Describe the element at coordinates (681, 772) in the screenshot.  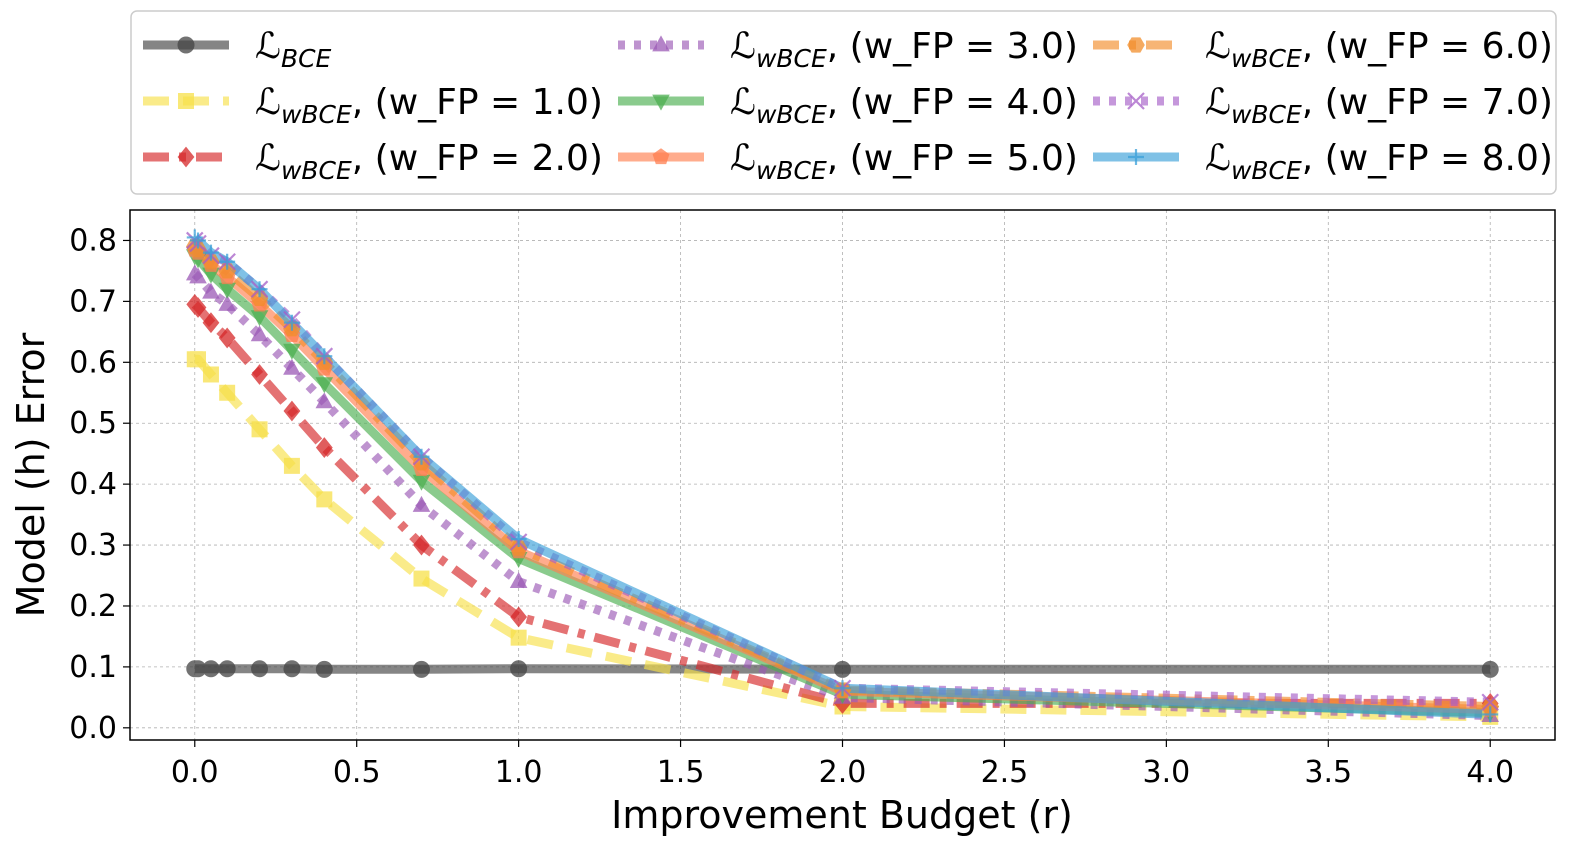
I see `x-tick-label-3: 1.5` at that location.